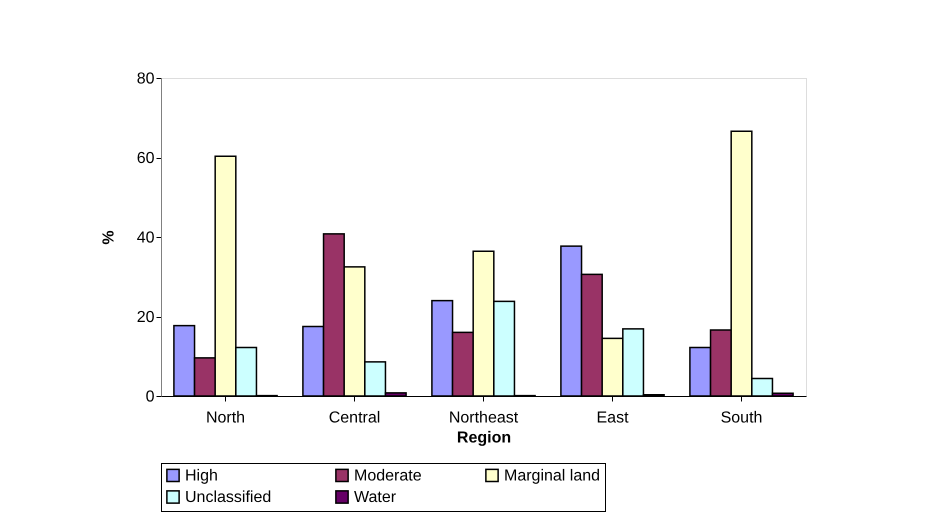  What do you see at coordinates (226, 418) in the screenshot?
I see `x-tick-label: North` at bounding box center [226, 418].